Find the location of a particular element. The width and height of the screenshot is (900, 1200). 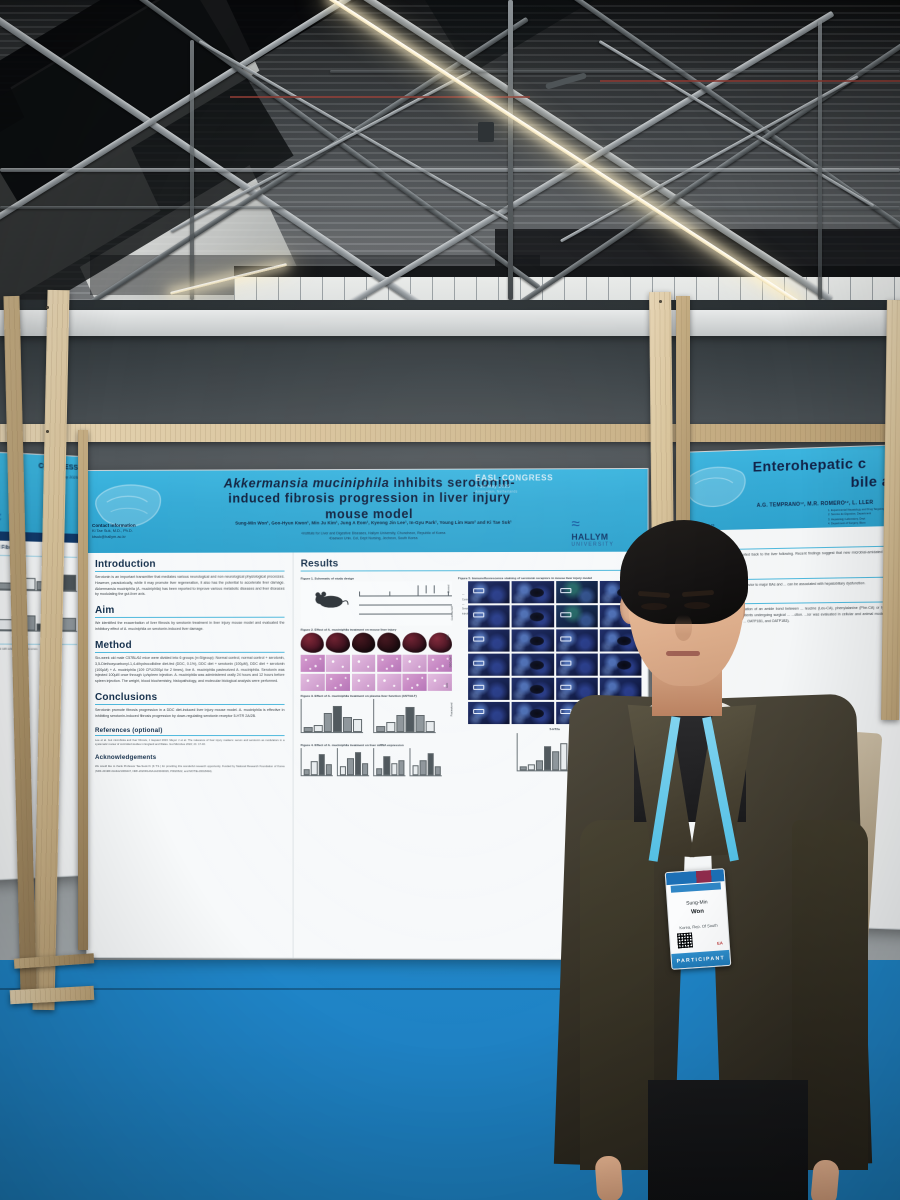

easel-top-beam is located at coordinates (450, 433).